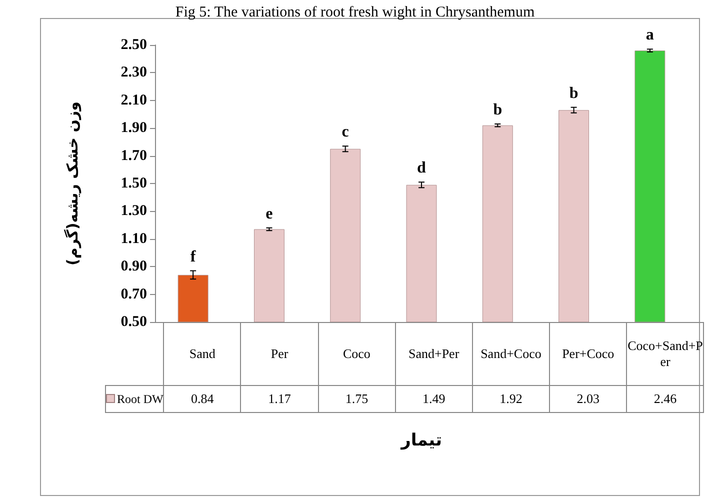 This screenshot has height=497, width=710. I want to click on y-tick-label: 1.70, so click(133, 156).